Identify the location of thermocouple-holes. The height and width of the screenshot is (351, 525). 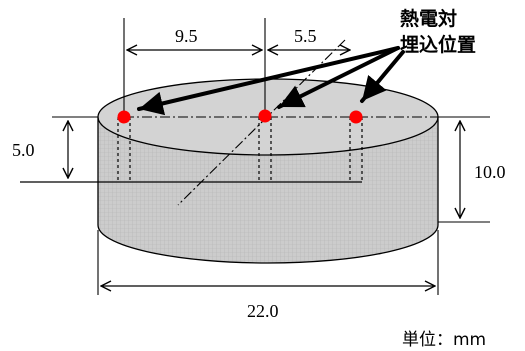
(240, 149).